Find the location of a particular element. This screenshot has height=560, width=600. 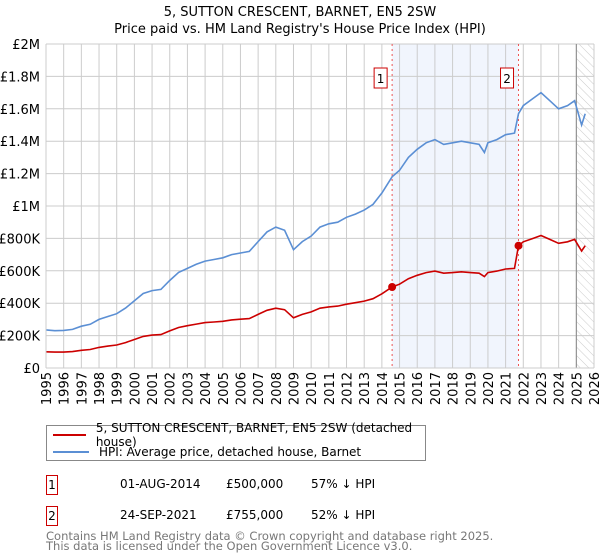

y-tick-label: £0 is located at coordinates (31, 369).